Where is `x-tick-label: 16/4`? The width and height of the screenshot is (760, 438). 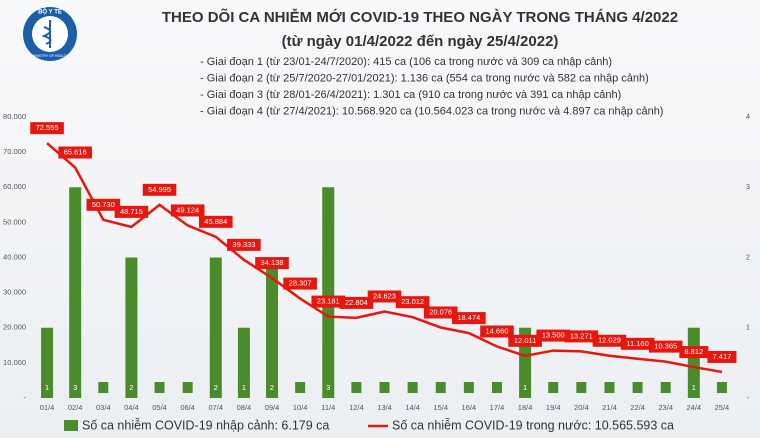 x-tick-label: 16/4 is located at coordinates (469, 407).